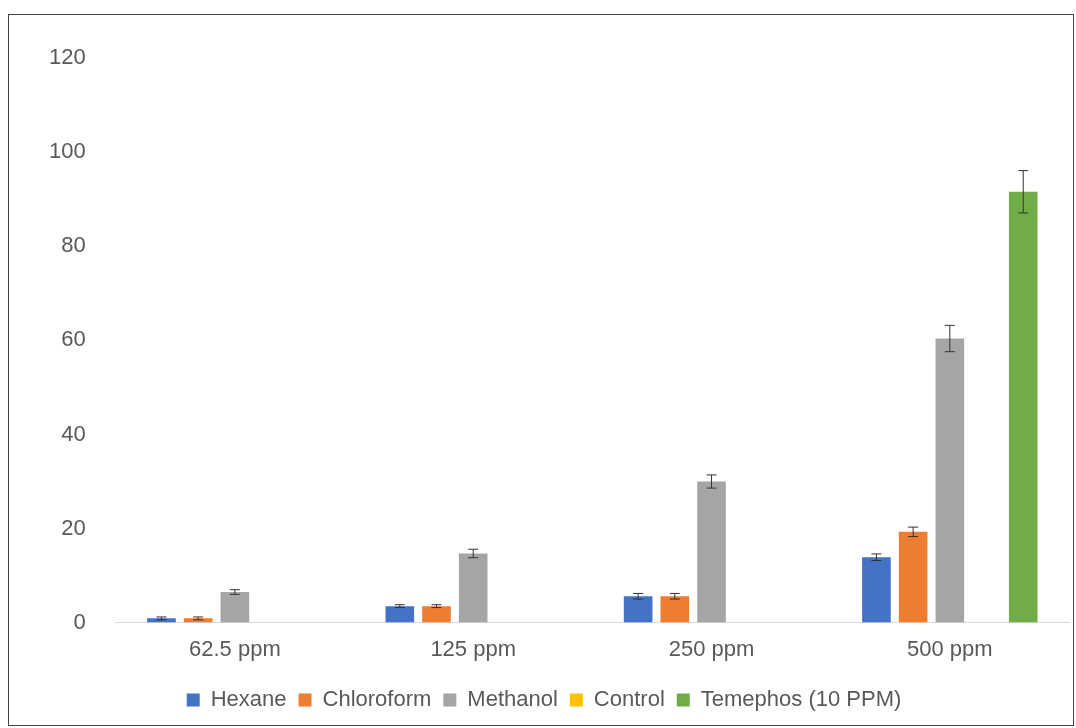 Image resolution: width=1076 pixels, height=728 pixels. Describe the element at coordinates (512, 699) in the screenshot. I see `legend-label: Methanol` at that location.